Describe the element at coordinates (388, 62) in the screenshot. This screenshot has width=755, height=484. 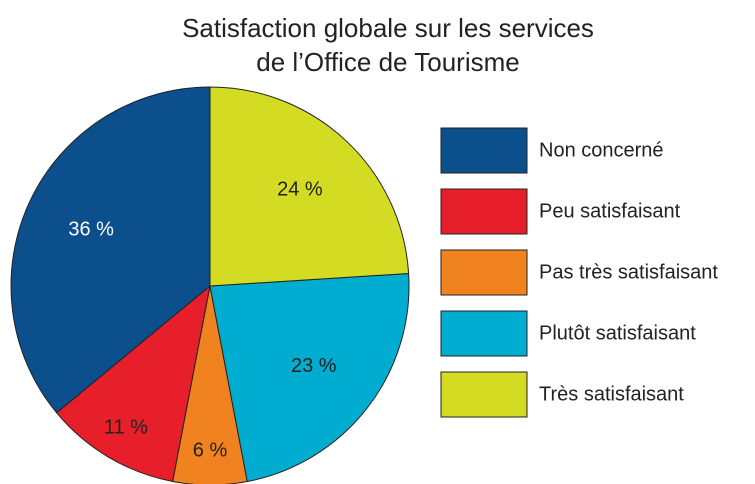
I see `chart-title: de l’Office de Tourisme` at that location.